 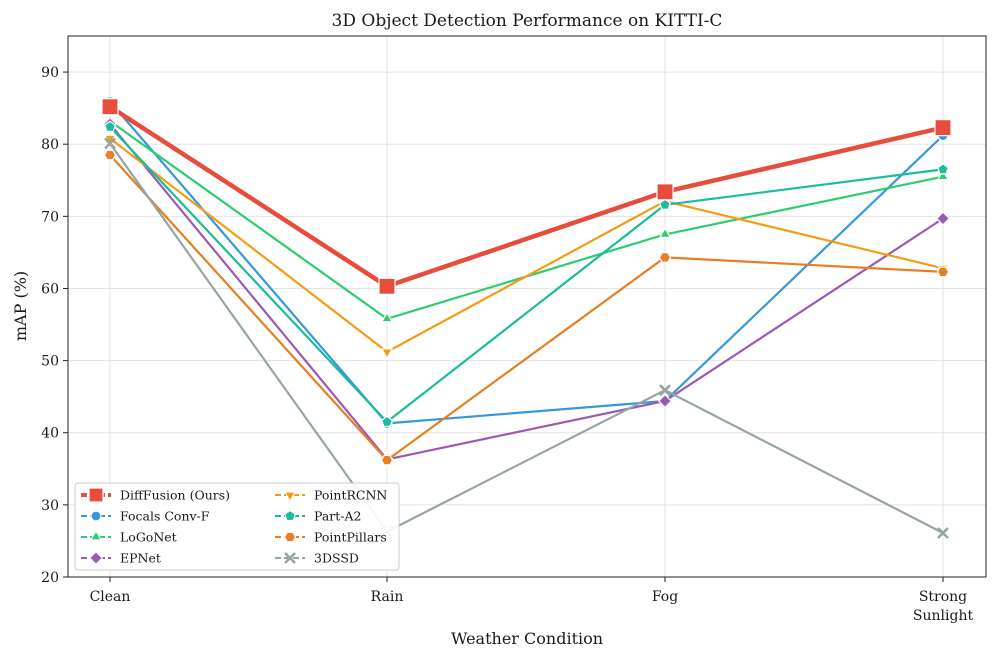 I want to click on legend-item: Part-A2, so click(x=318, y=516).